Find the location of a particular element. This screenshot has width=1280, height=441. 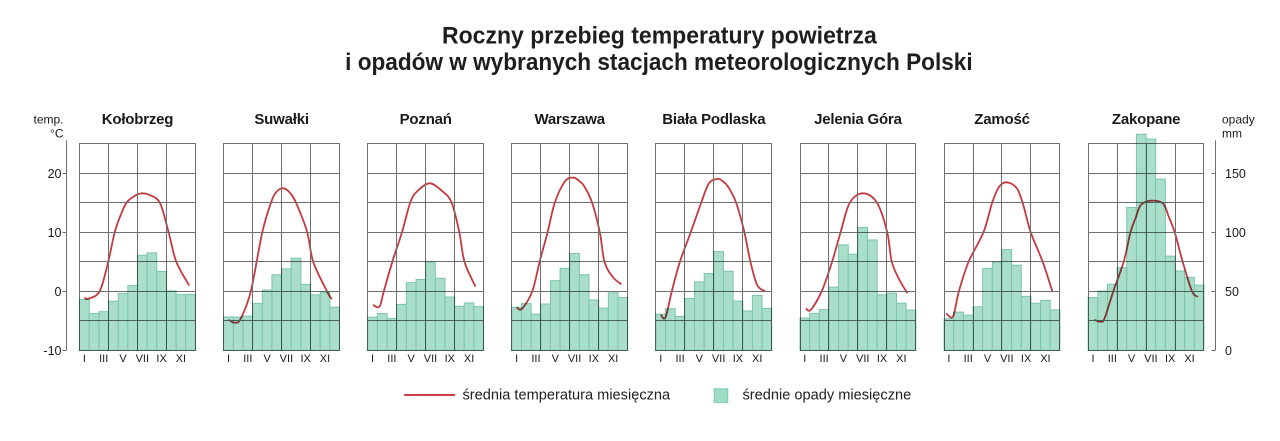

svg-text: 10 is located at coordinates (55, 233).